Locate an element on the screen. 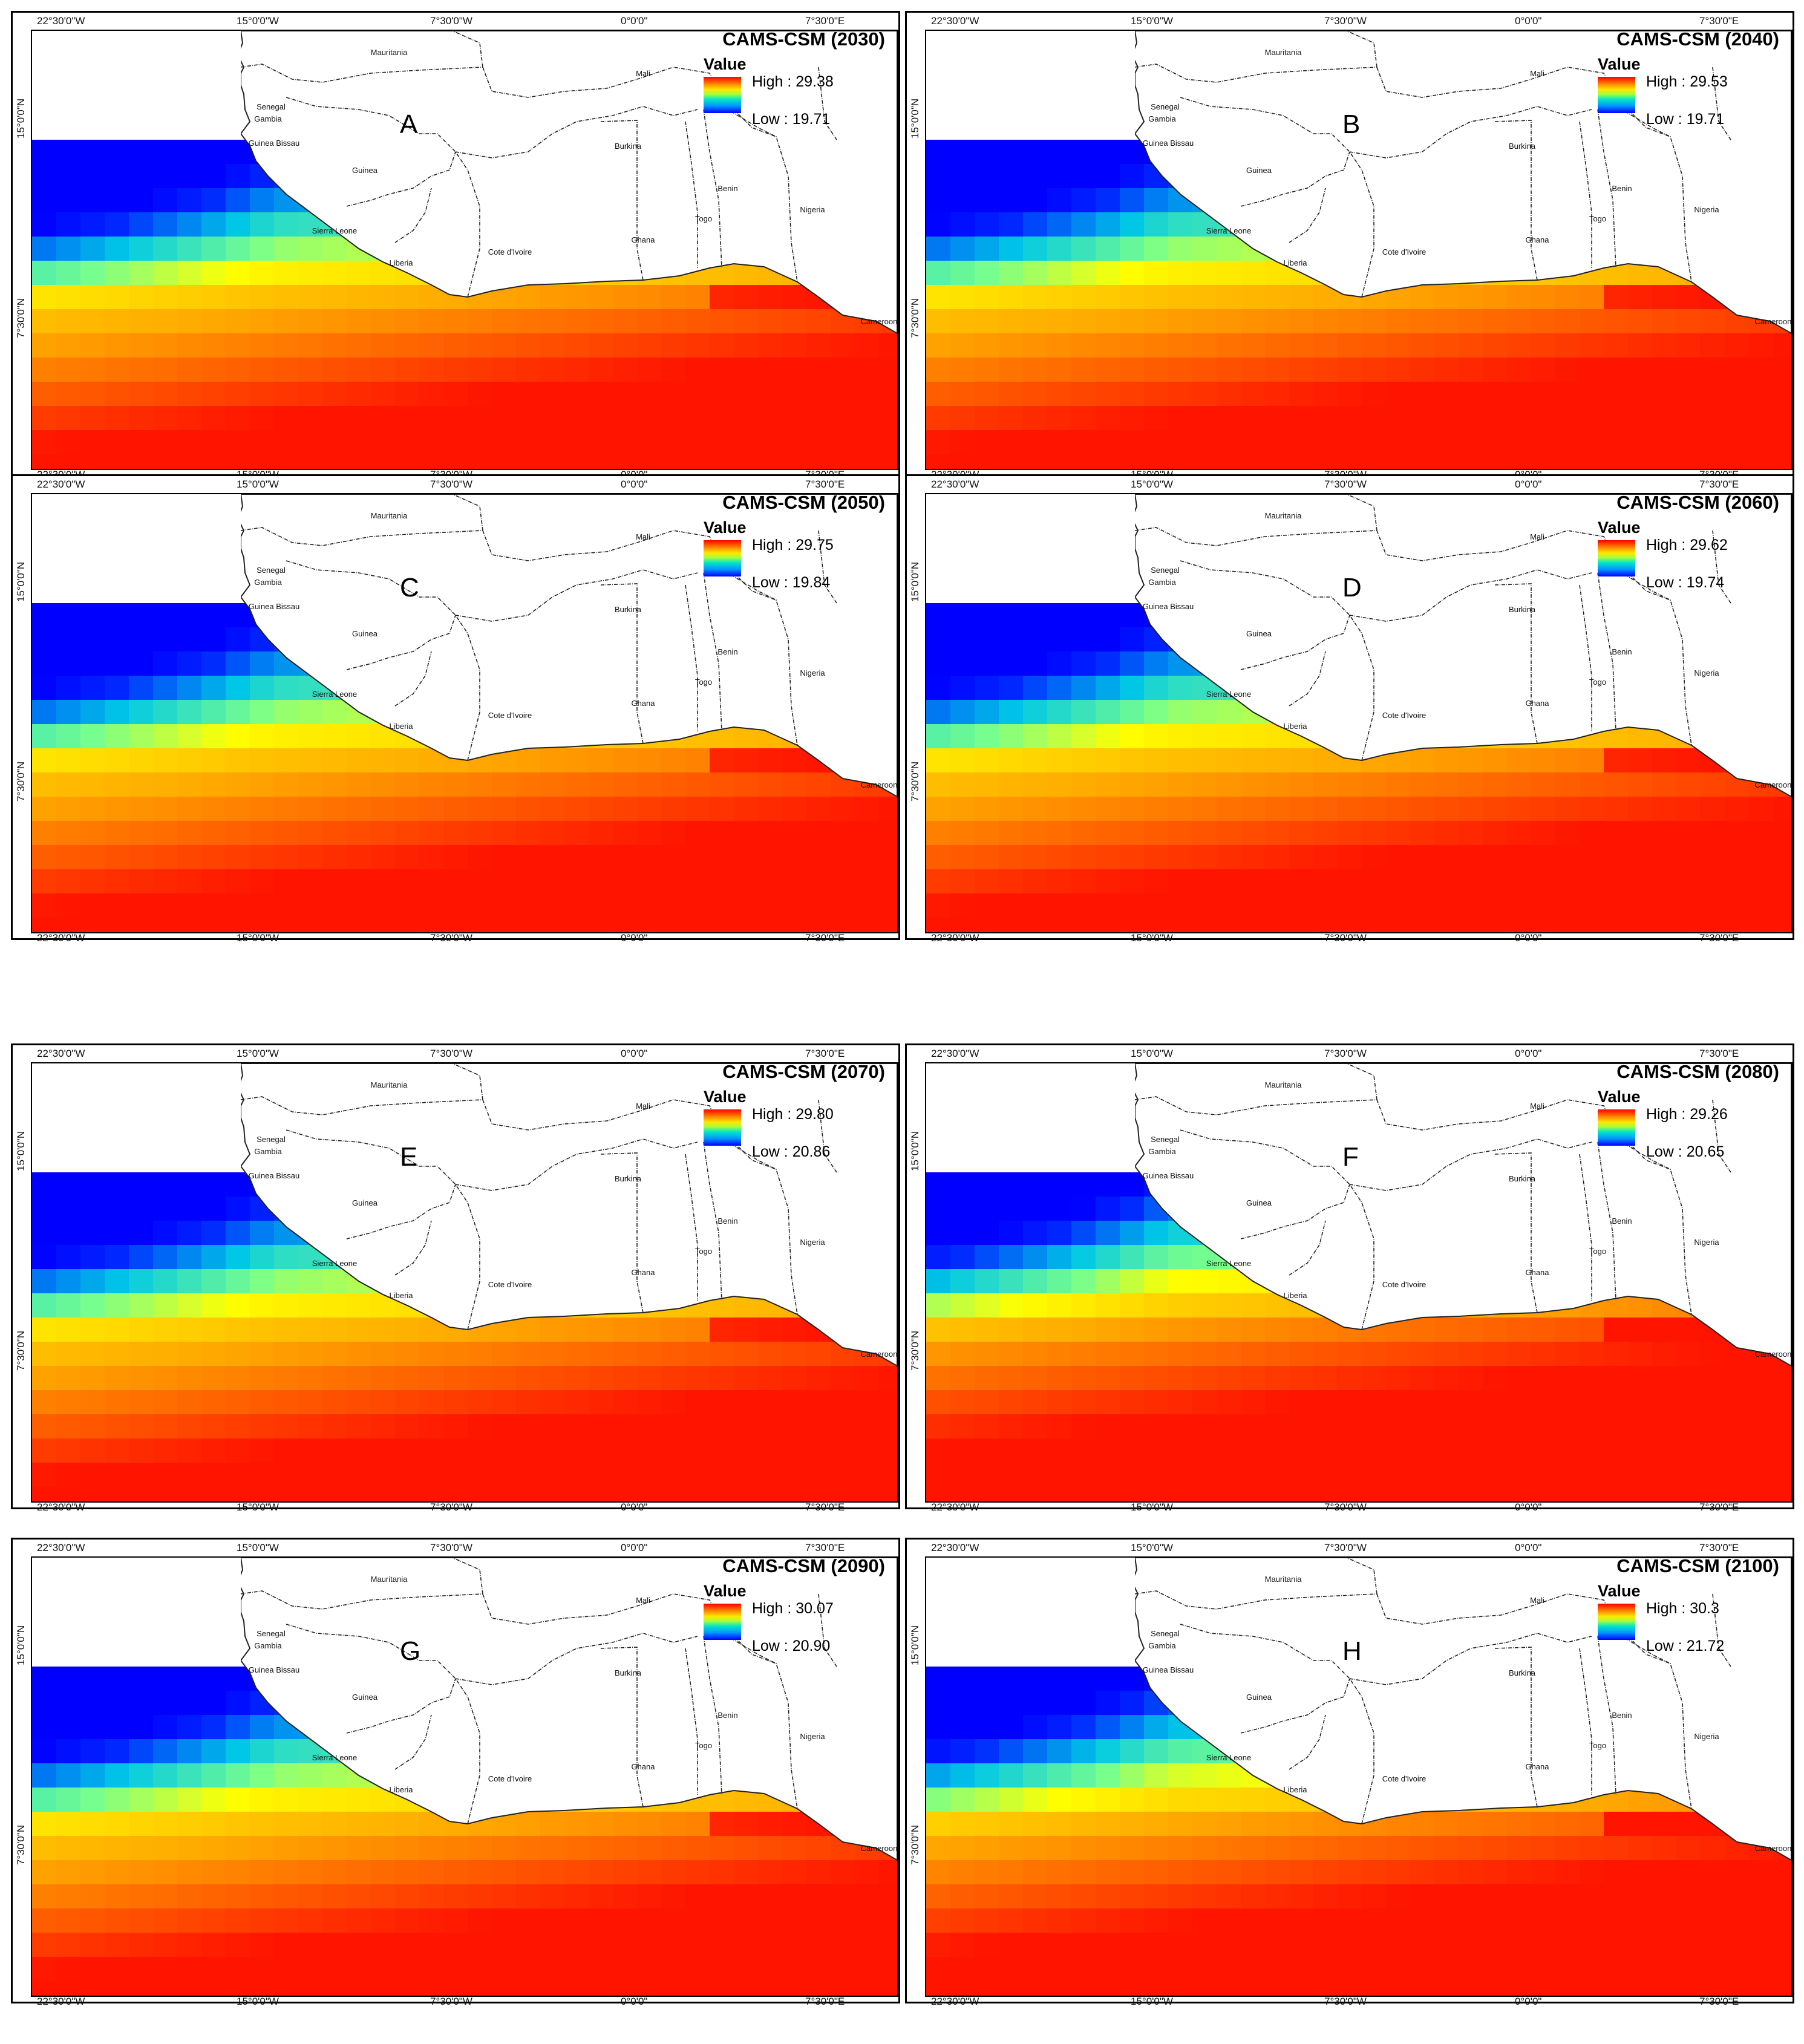 The image size is (1804, 2044). lat-tick-label: 7°30'0"N is located at coordinates (915, 1351).